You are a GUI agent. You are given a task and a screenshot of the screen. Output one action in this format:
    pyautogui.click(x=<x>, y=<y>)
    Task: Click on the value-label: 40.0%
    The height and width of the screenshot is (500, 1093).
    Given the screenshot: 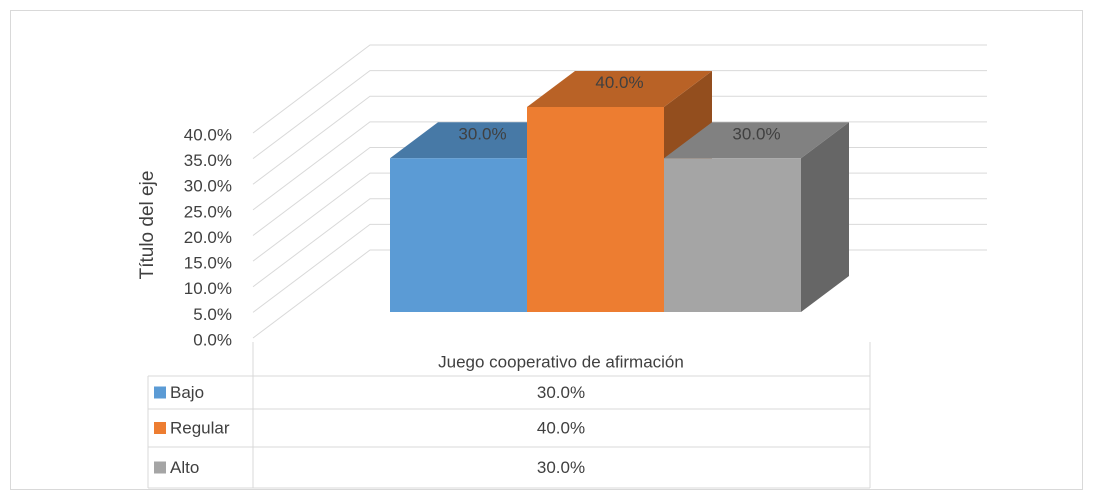 What is the action you would take?
    pyautogui.click(x=619, y=82)
    